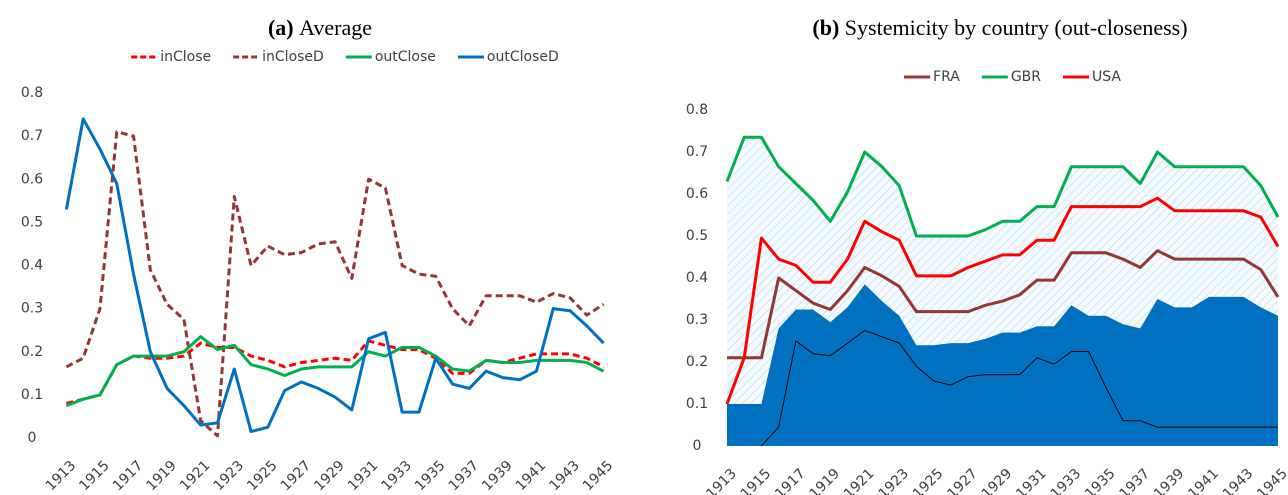 This screenshot has height=495, width=1288. What do you see at coordinates (825, 27) in the screenshot?
I see `panel-label: (b)` at bounding box center [825, 27].